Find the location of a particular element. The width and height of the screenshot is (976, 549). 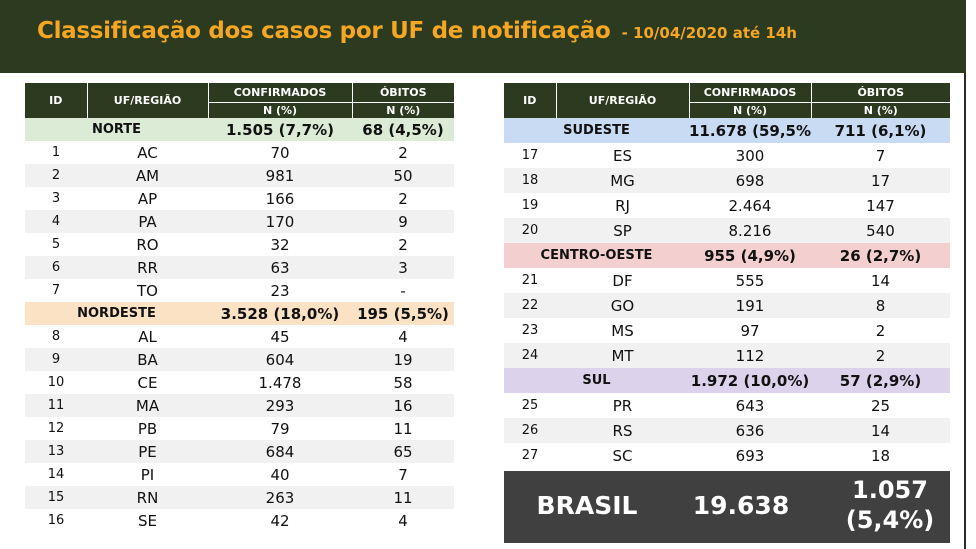

cell-confirmados: 79 is located at coordinates (280, 428).